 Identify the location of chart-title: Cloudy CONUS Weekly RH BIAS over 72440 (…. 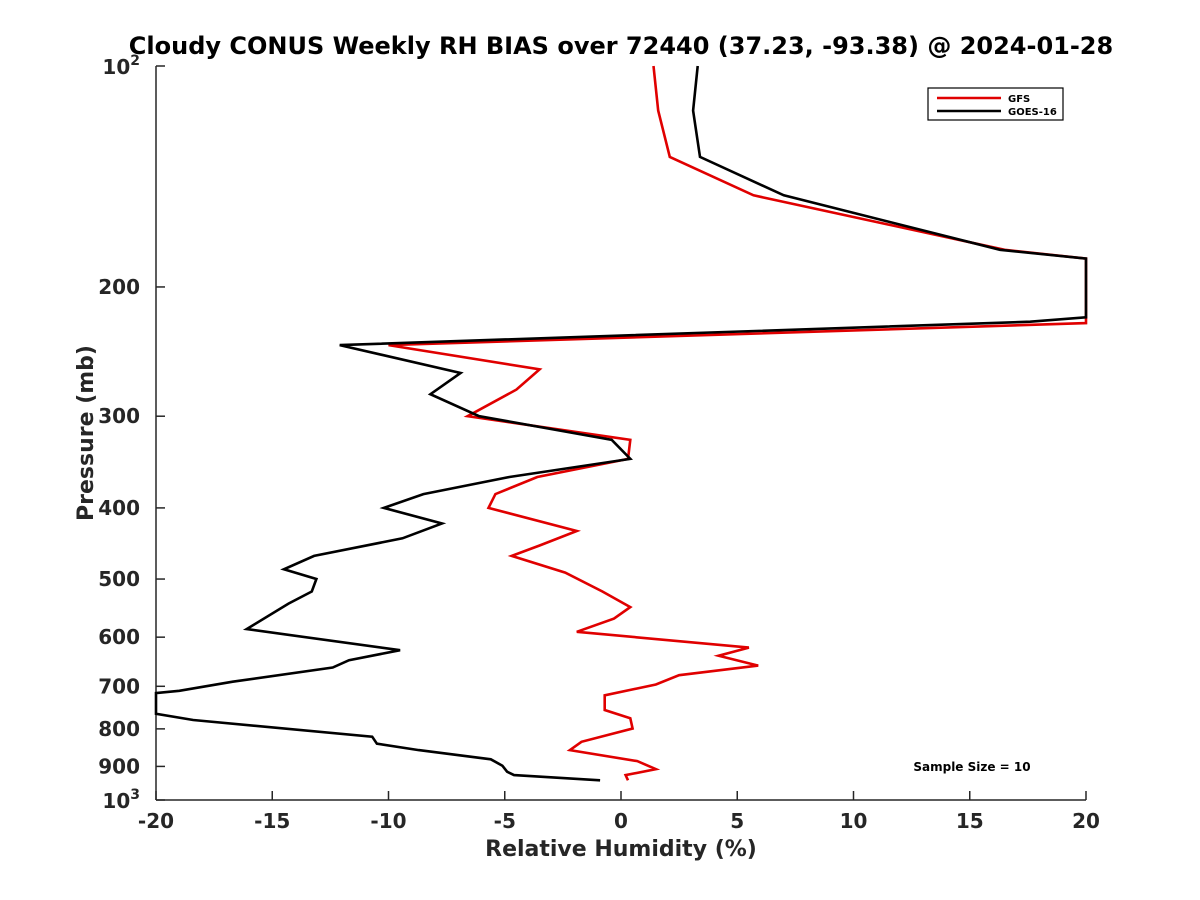
(621, 46).